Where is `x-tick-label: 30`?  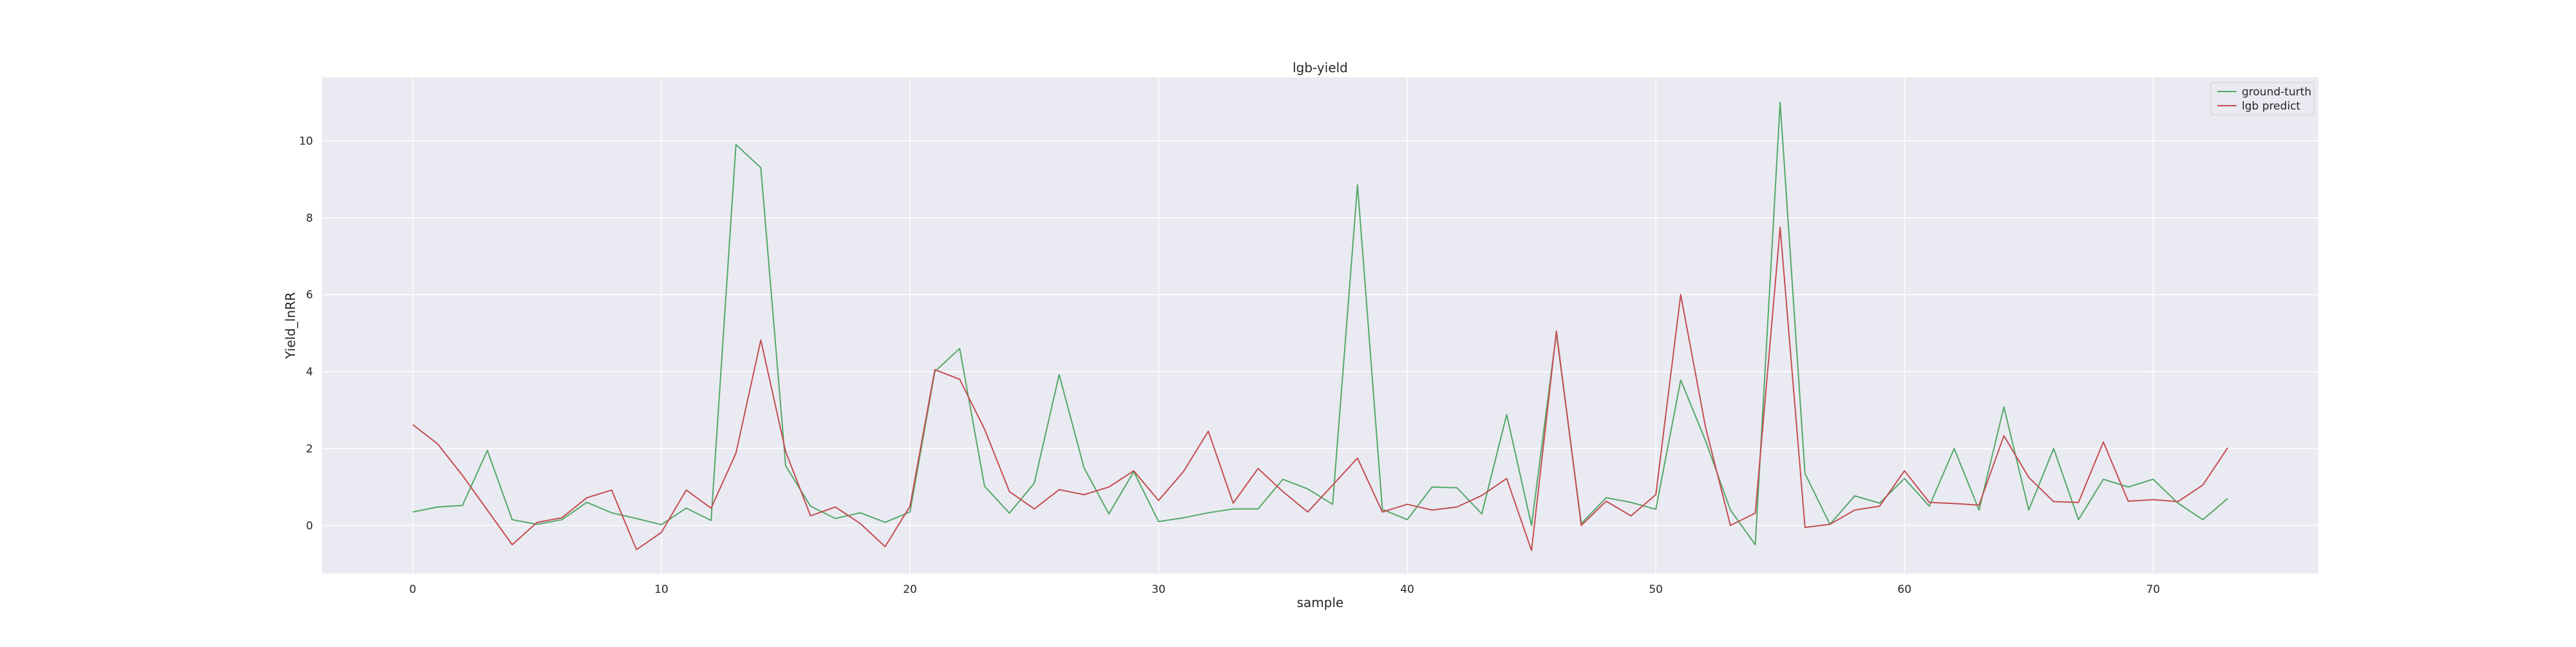
x-tick-label: 30 is located at coordinates (1158, 589).